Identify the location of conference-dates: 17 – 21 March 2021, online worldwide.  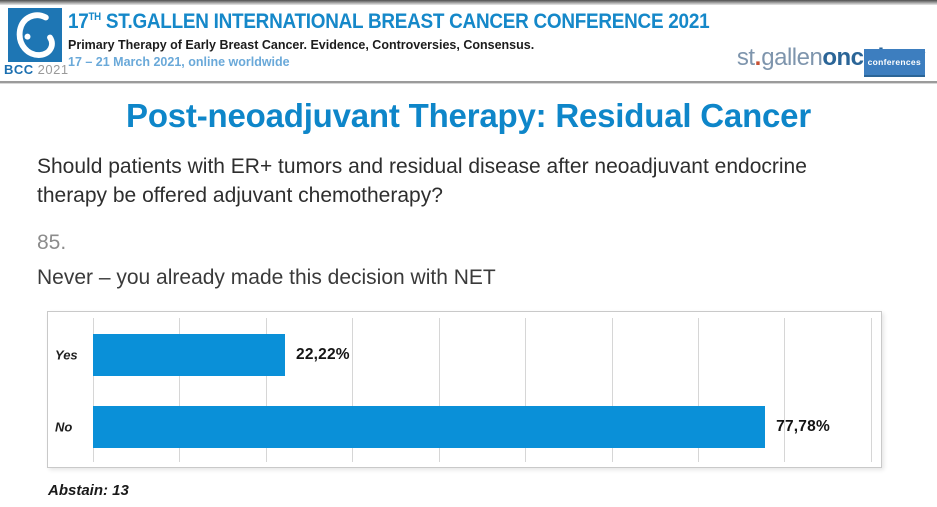
(179, 62).